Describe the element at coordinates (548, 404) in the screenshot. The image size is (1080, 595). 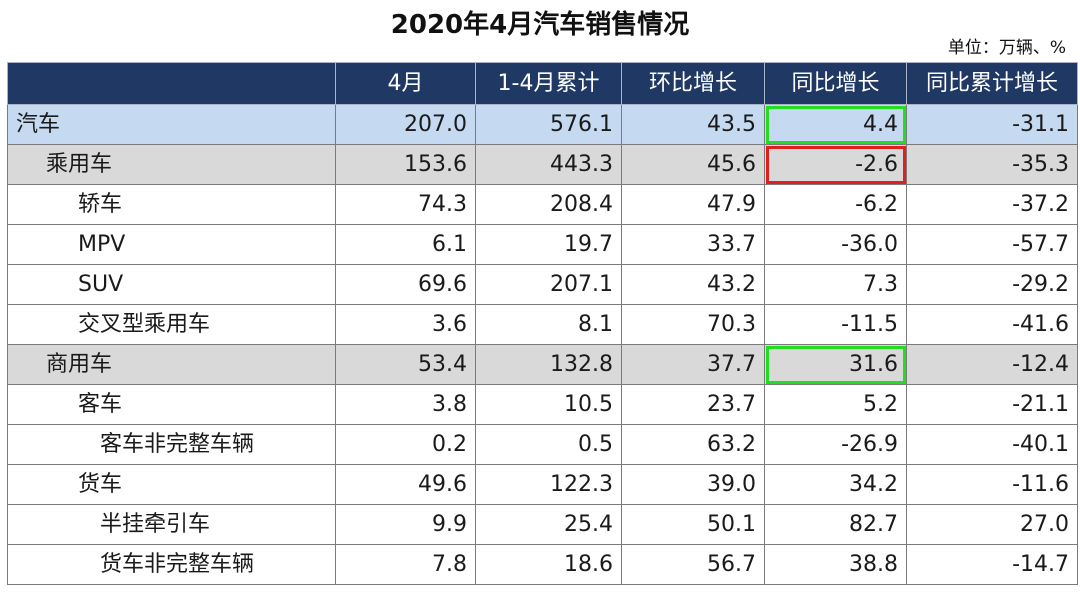
I see `cell-ytd: 10.5` at that location.